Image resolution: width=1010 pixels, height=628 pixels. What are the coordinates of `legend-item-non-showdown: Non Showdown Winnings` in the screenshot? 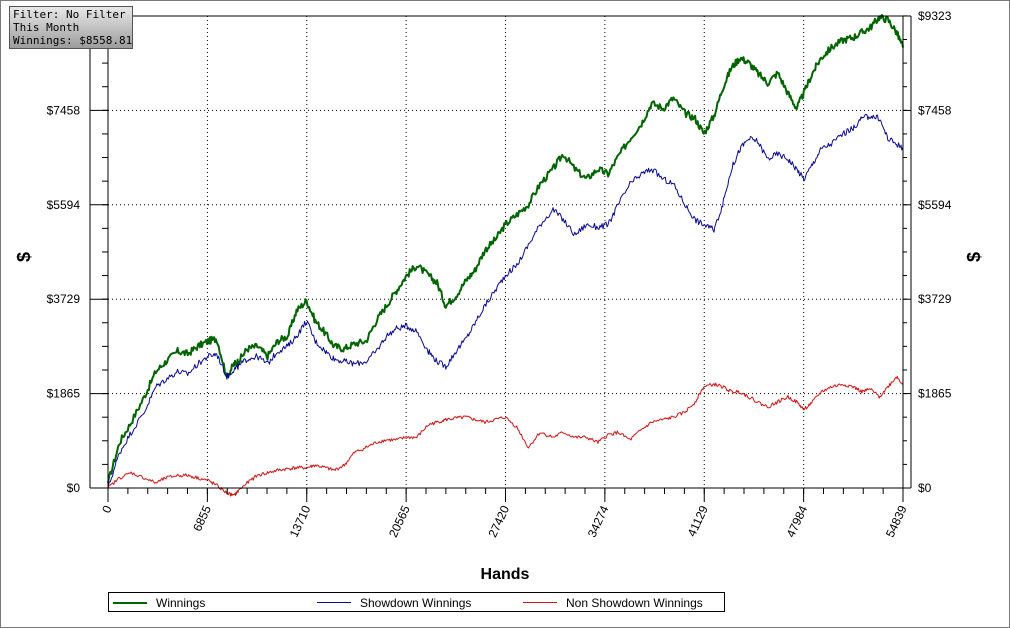 It's located at (613, 602).